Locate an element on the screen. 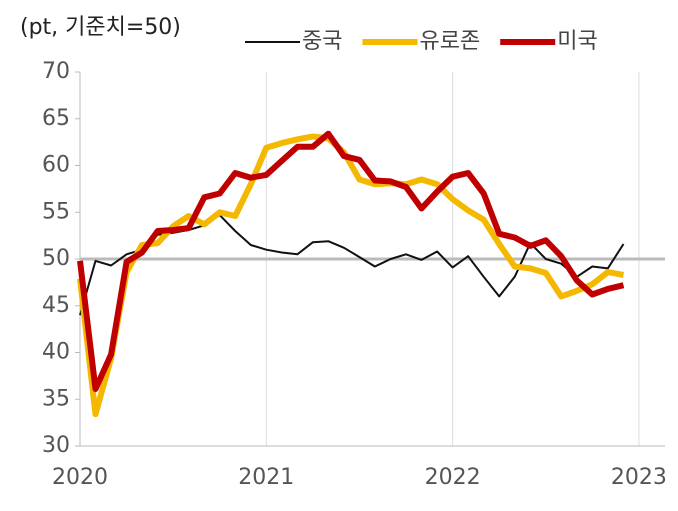  y-tick-label: 55 is located at coordinates (56, 211).